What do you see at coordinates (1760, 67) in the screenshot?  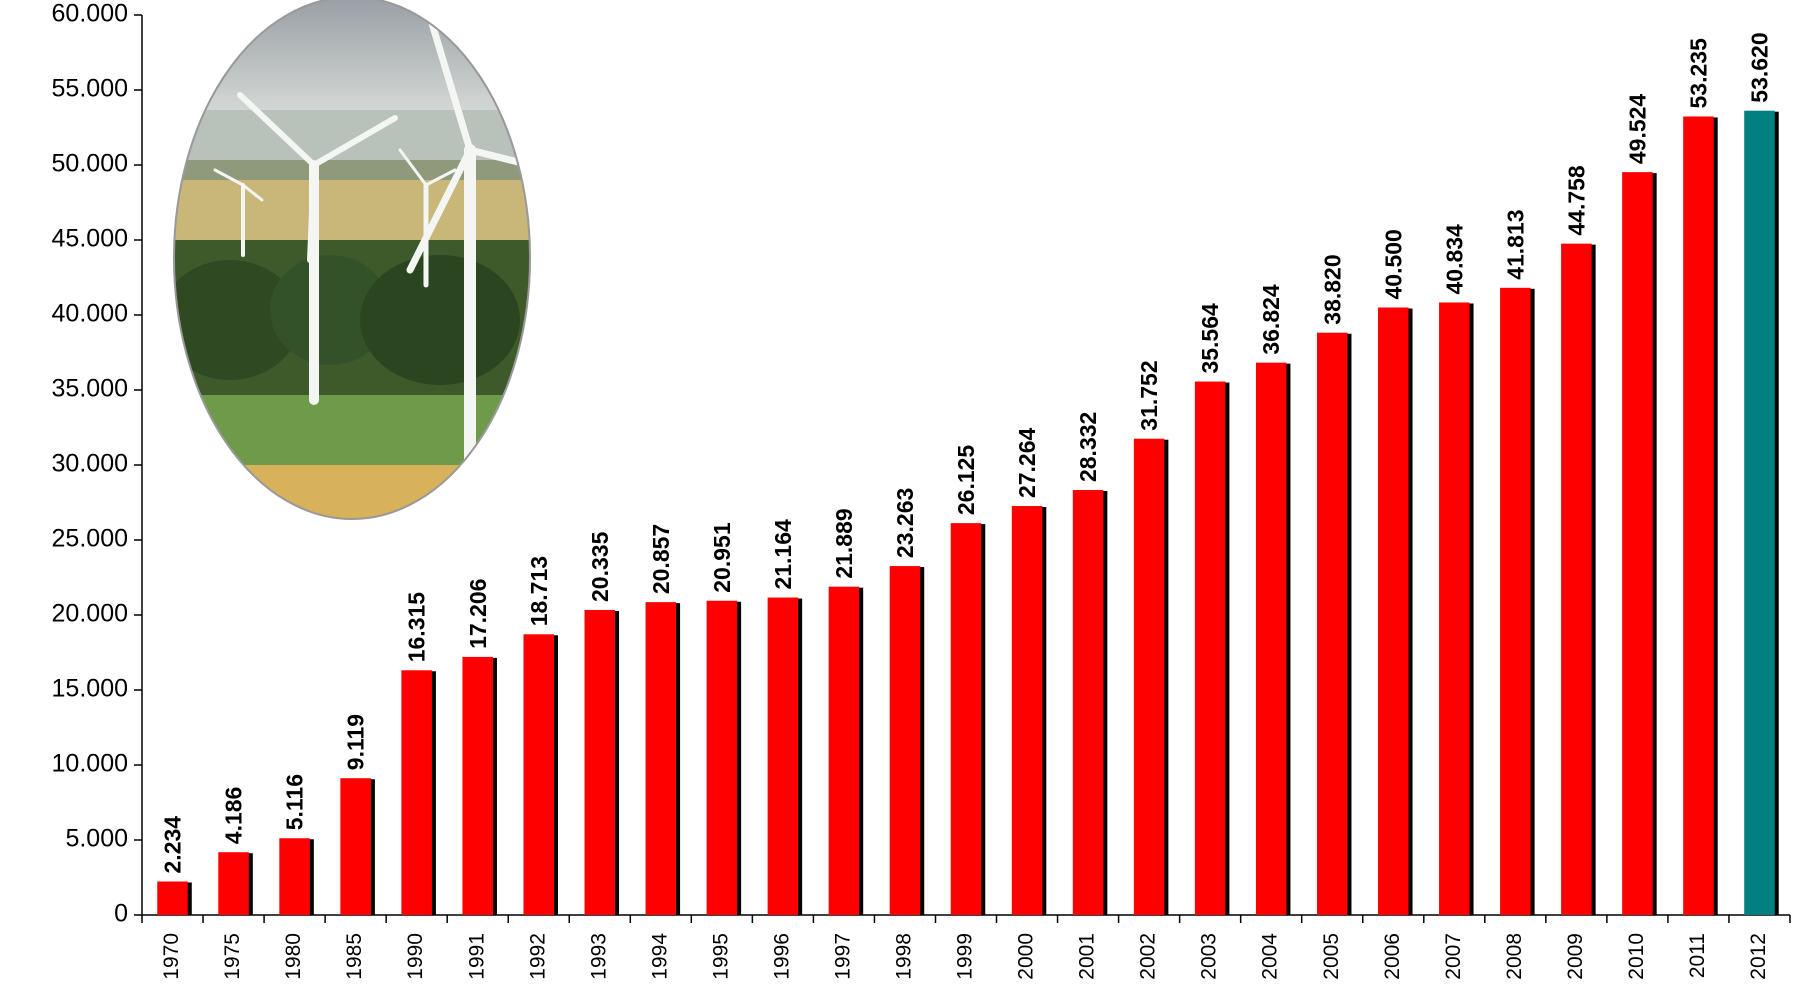 I see `value-label: 53.620` at bounding box center [1760, 67].